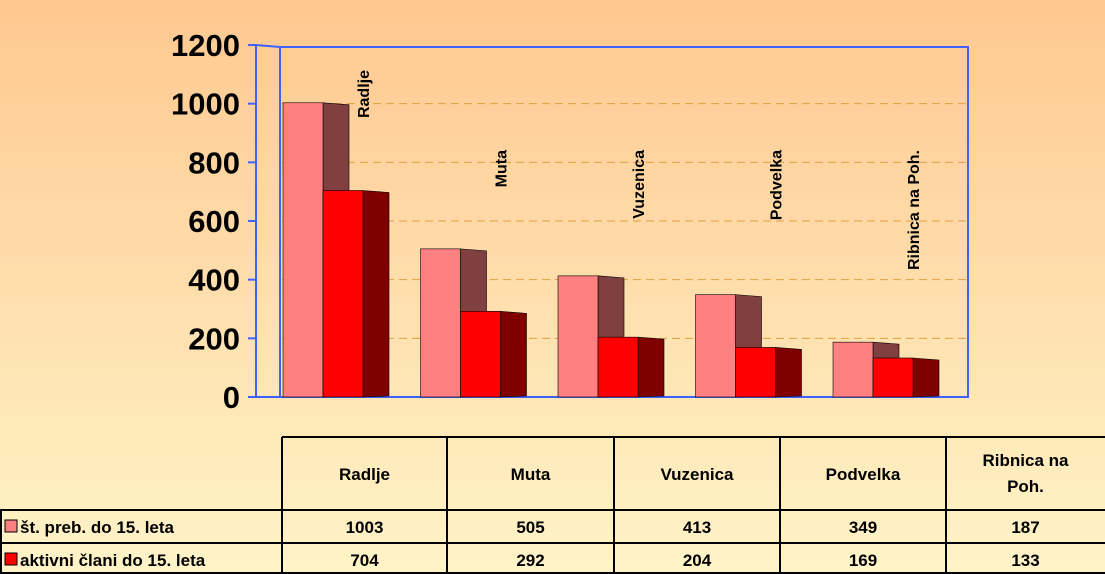 The height and width of the screenshot is (574, 1105). Describe the element at coordinates (113, 560) in the screenshot. I see `legend-label: aktivni člani do 15. leta` at that location.